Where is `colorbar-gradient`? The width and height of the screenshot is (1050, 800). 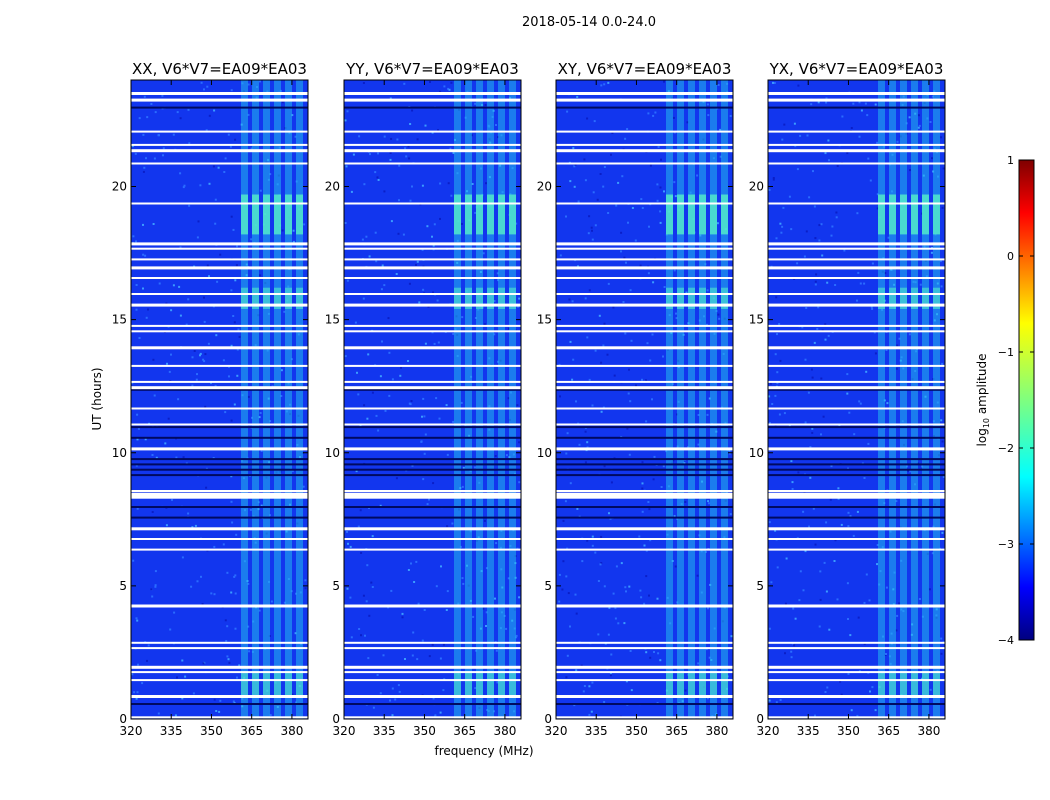 colorbar-gradient is located at coordinates (1026, 400).